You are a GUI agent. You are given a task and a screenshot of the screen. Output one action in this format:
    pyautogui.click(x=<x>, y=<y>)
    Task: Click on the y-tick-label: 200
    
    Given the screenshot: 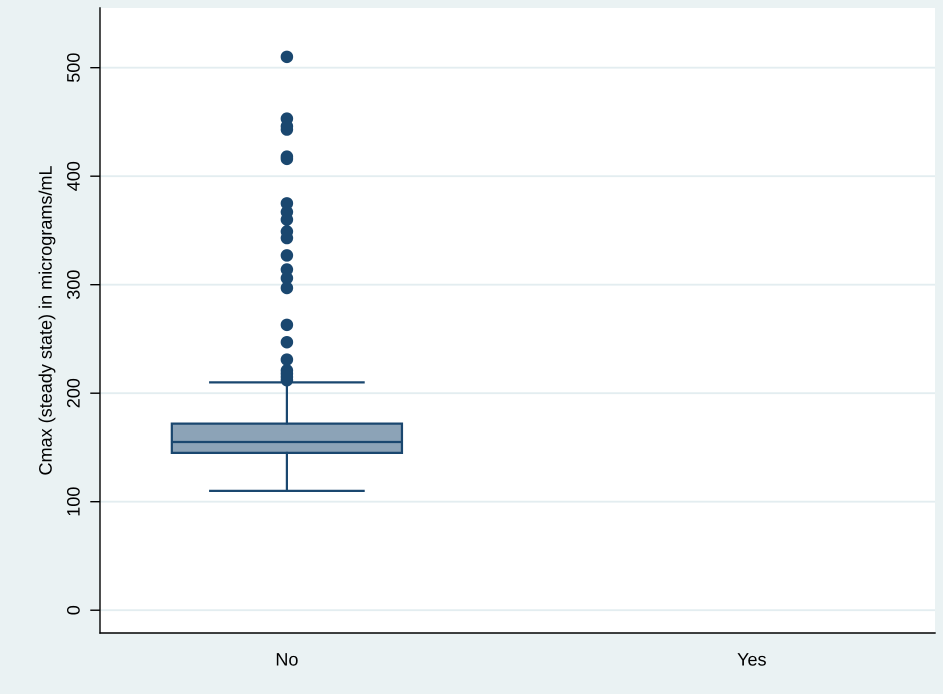 What is the action you would take?
    pyautogui.click(x=73, y=393)
    